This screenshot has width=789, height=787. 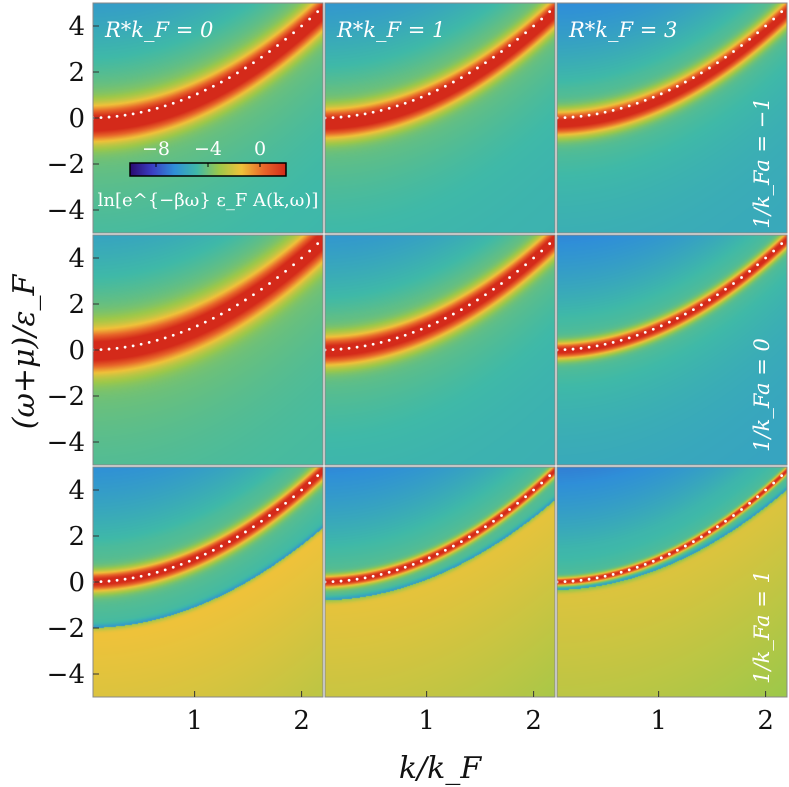 What do you see at coordinates (533, 721) in the screenshot?
I see `x-tick-label: 2` at bounding box center [533, 721].